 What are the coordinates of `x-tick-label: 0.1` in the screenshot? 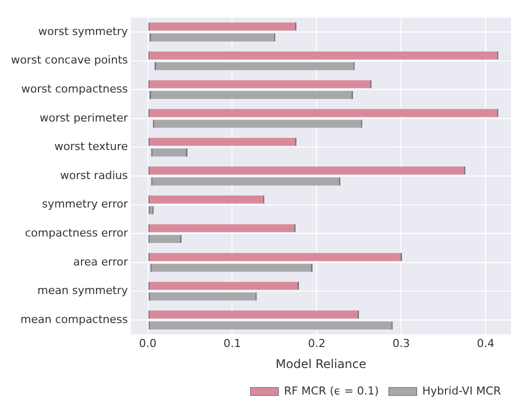 It's located at (232, 343).